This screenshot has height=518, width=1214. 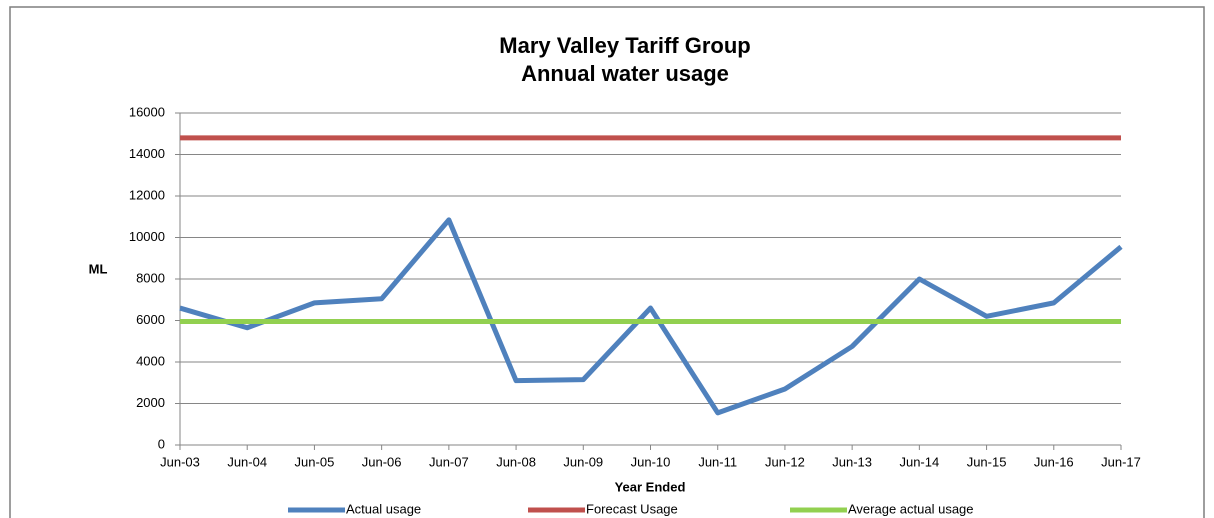 What do you see at coordinates (1121, 461) in the screenshot?
I see `x-tick-label: Jun-17` at bounding box center [1121, 461].